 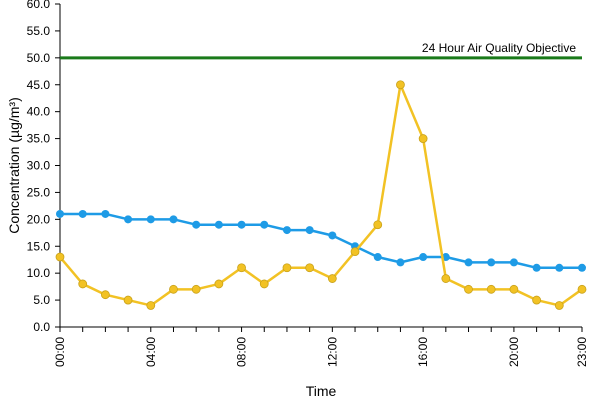 I want to click on y-tick-label: 45.0, so click(x=39, y=85).